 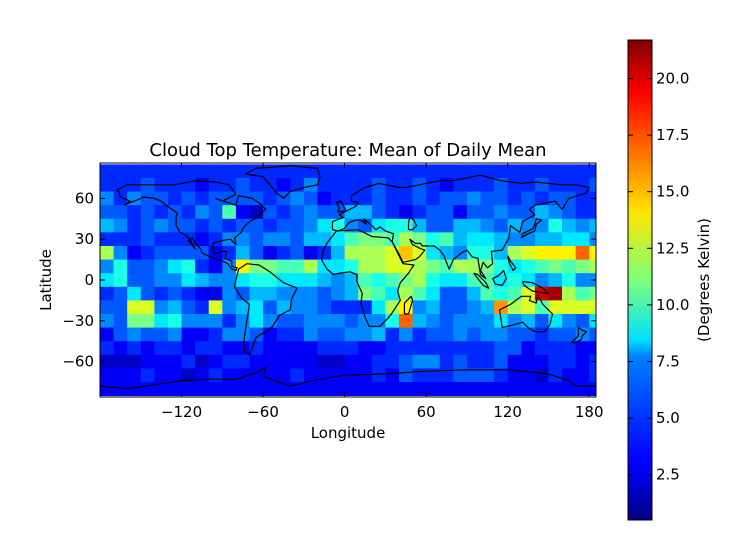 I want to click on x-tick-label: −120, so click(x=181, y=412).